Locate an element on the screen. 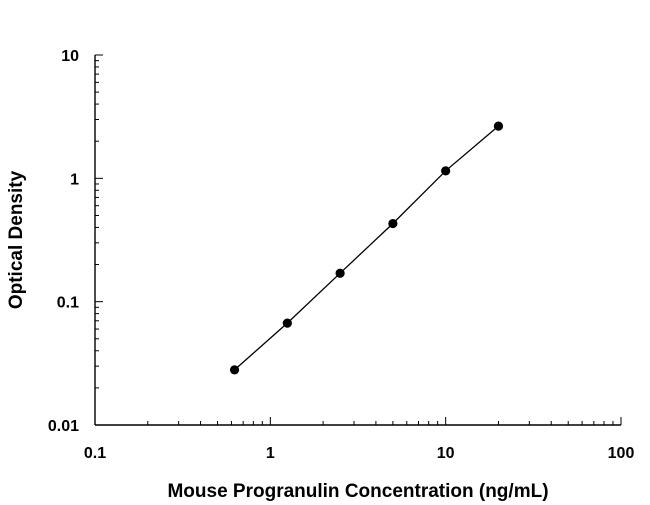 The height and width of the screenshot is (505, 650). y-tick-label: 0.1 is located at coordinates (68, 303).